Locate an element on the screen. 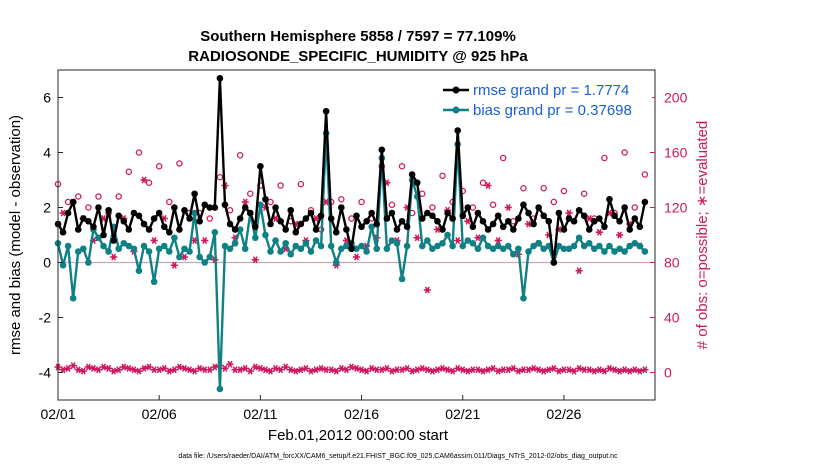 This screenshot has width=830, height=470. legend-box is located at coordinates (546, 98).